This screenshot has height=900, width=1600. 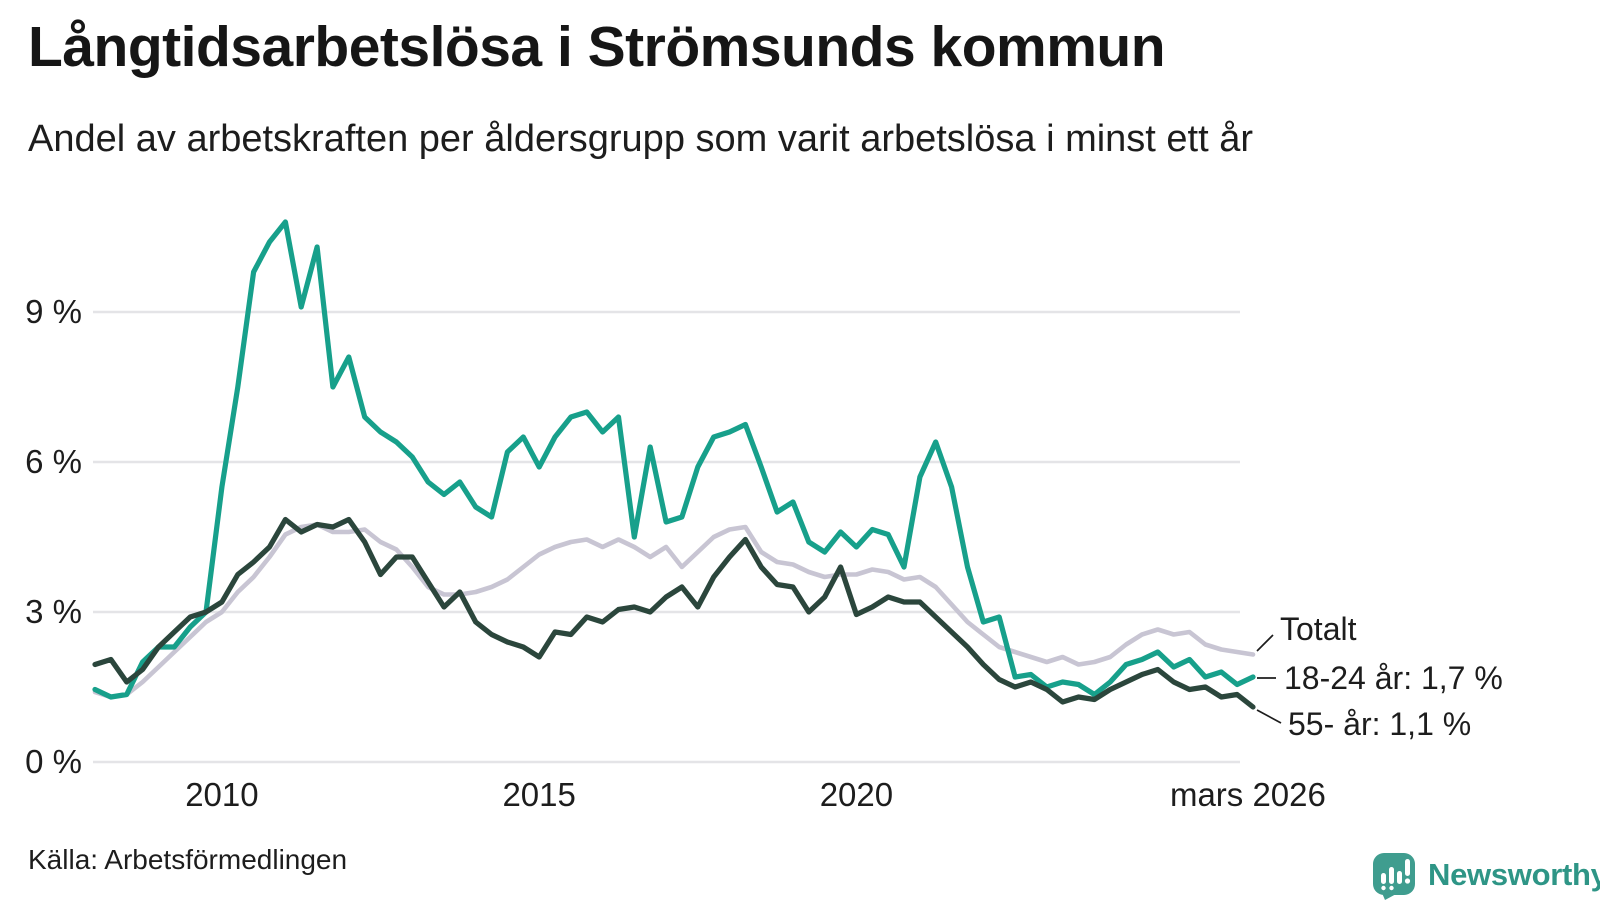 What do you see at coordinates (538, 794) in the screenshot?
I see `x-tick-label: 2015` at bounding box center [538, 794].